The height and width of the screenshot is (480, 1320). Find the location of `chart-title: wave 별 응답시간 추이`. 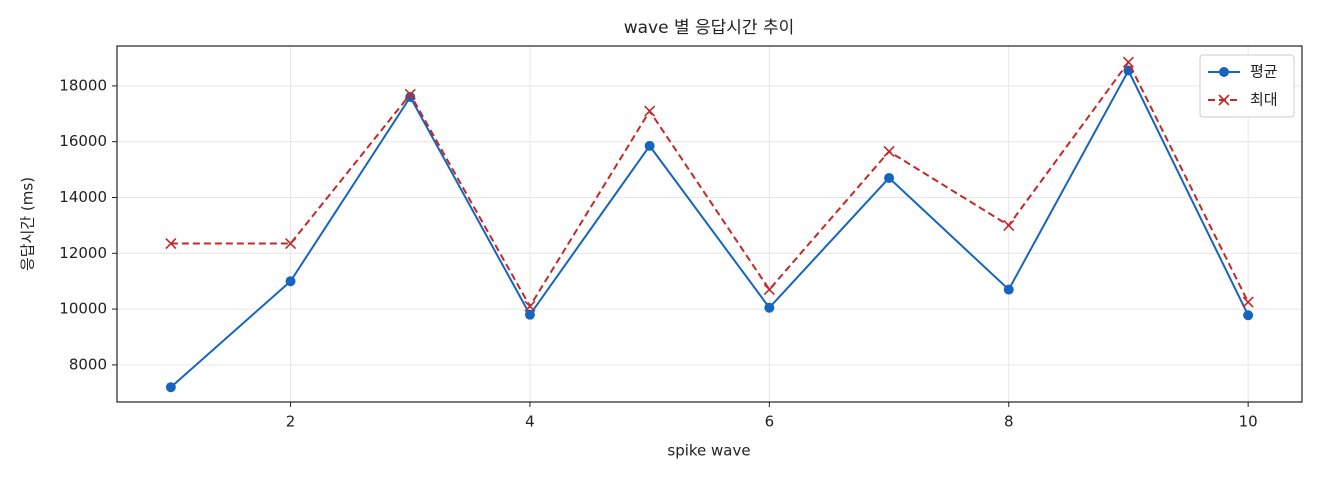

chart-title: wave 별 응답시간 추이 is located at coordinates (709, 28).